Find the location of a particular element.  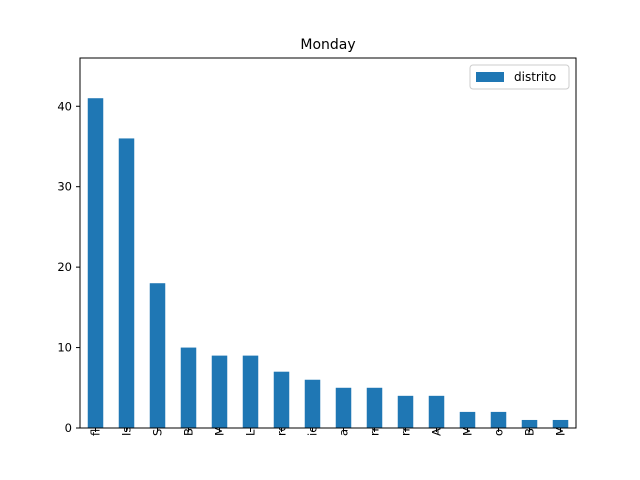

x-tick-label-0: flores is located at coordinates (96, 420).